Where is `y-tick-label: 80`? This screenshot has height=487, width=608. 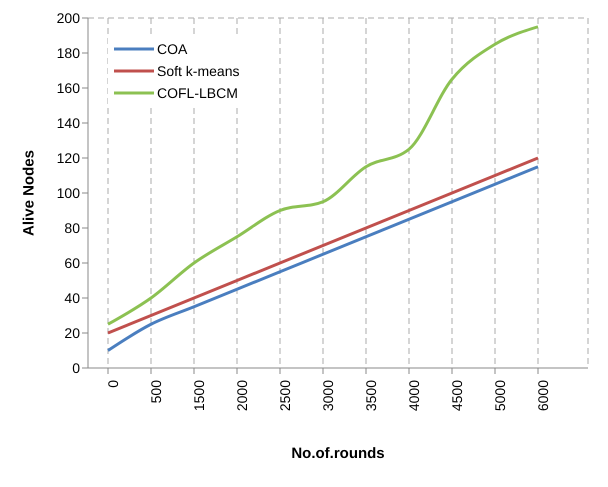
y-tick-label: 80 is located at coordinates (72, 228).